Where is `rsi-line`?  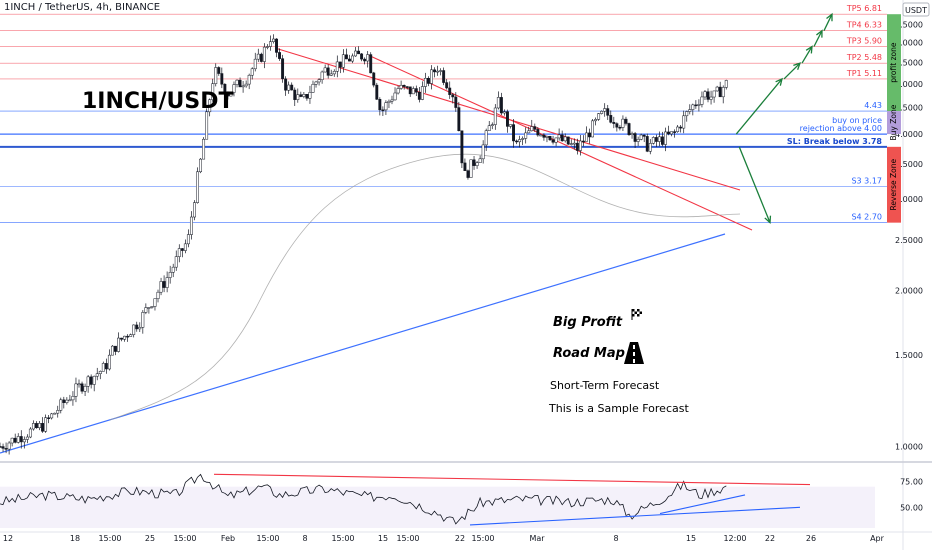
rsi-line is located at coordinates (363, 499).